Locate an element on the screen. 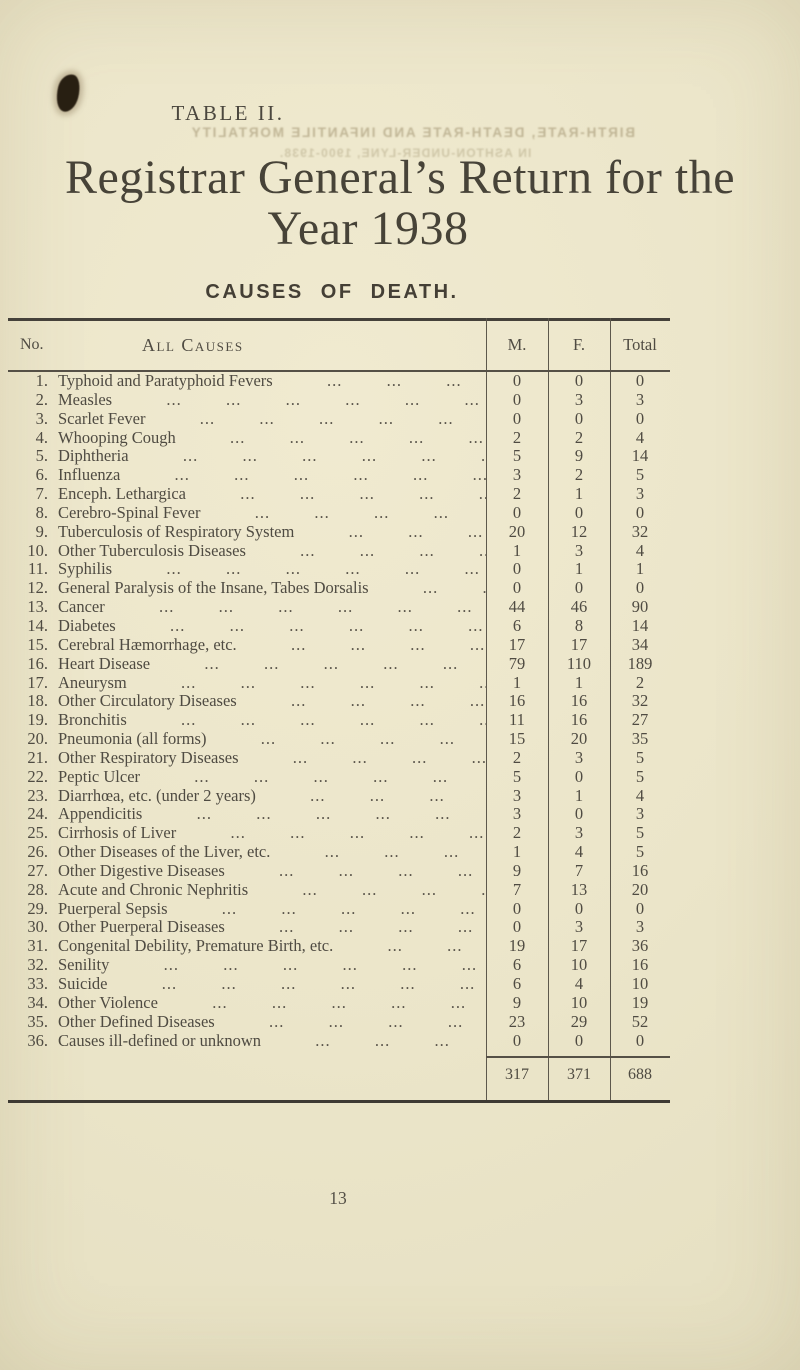  row-number: 9. is located at coordinates (41, 531).